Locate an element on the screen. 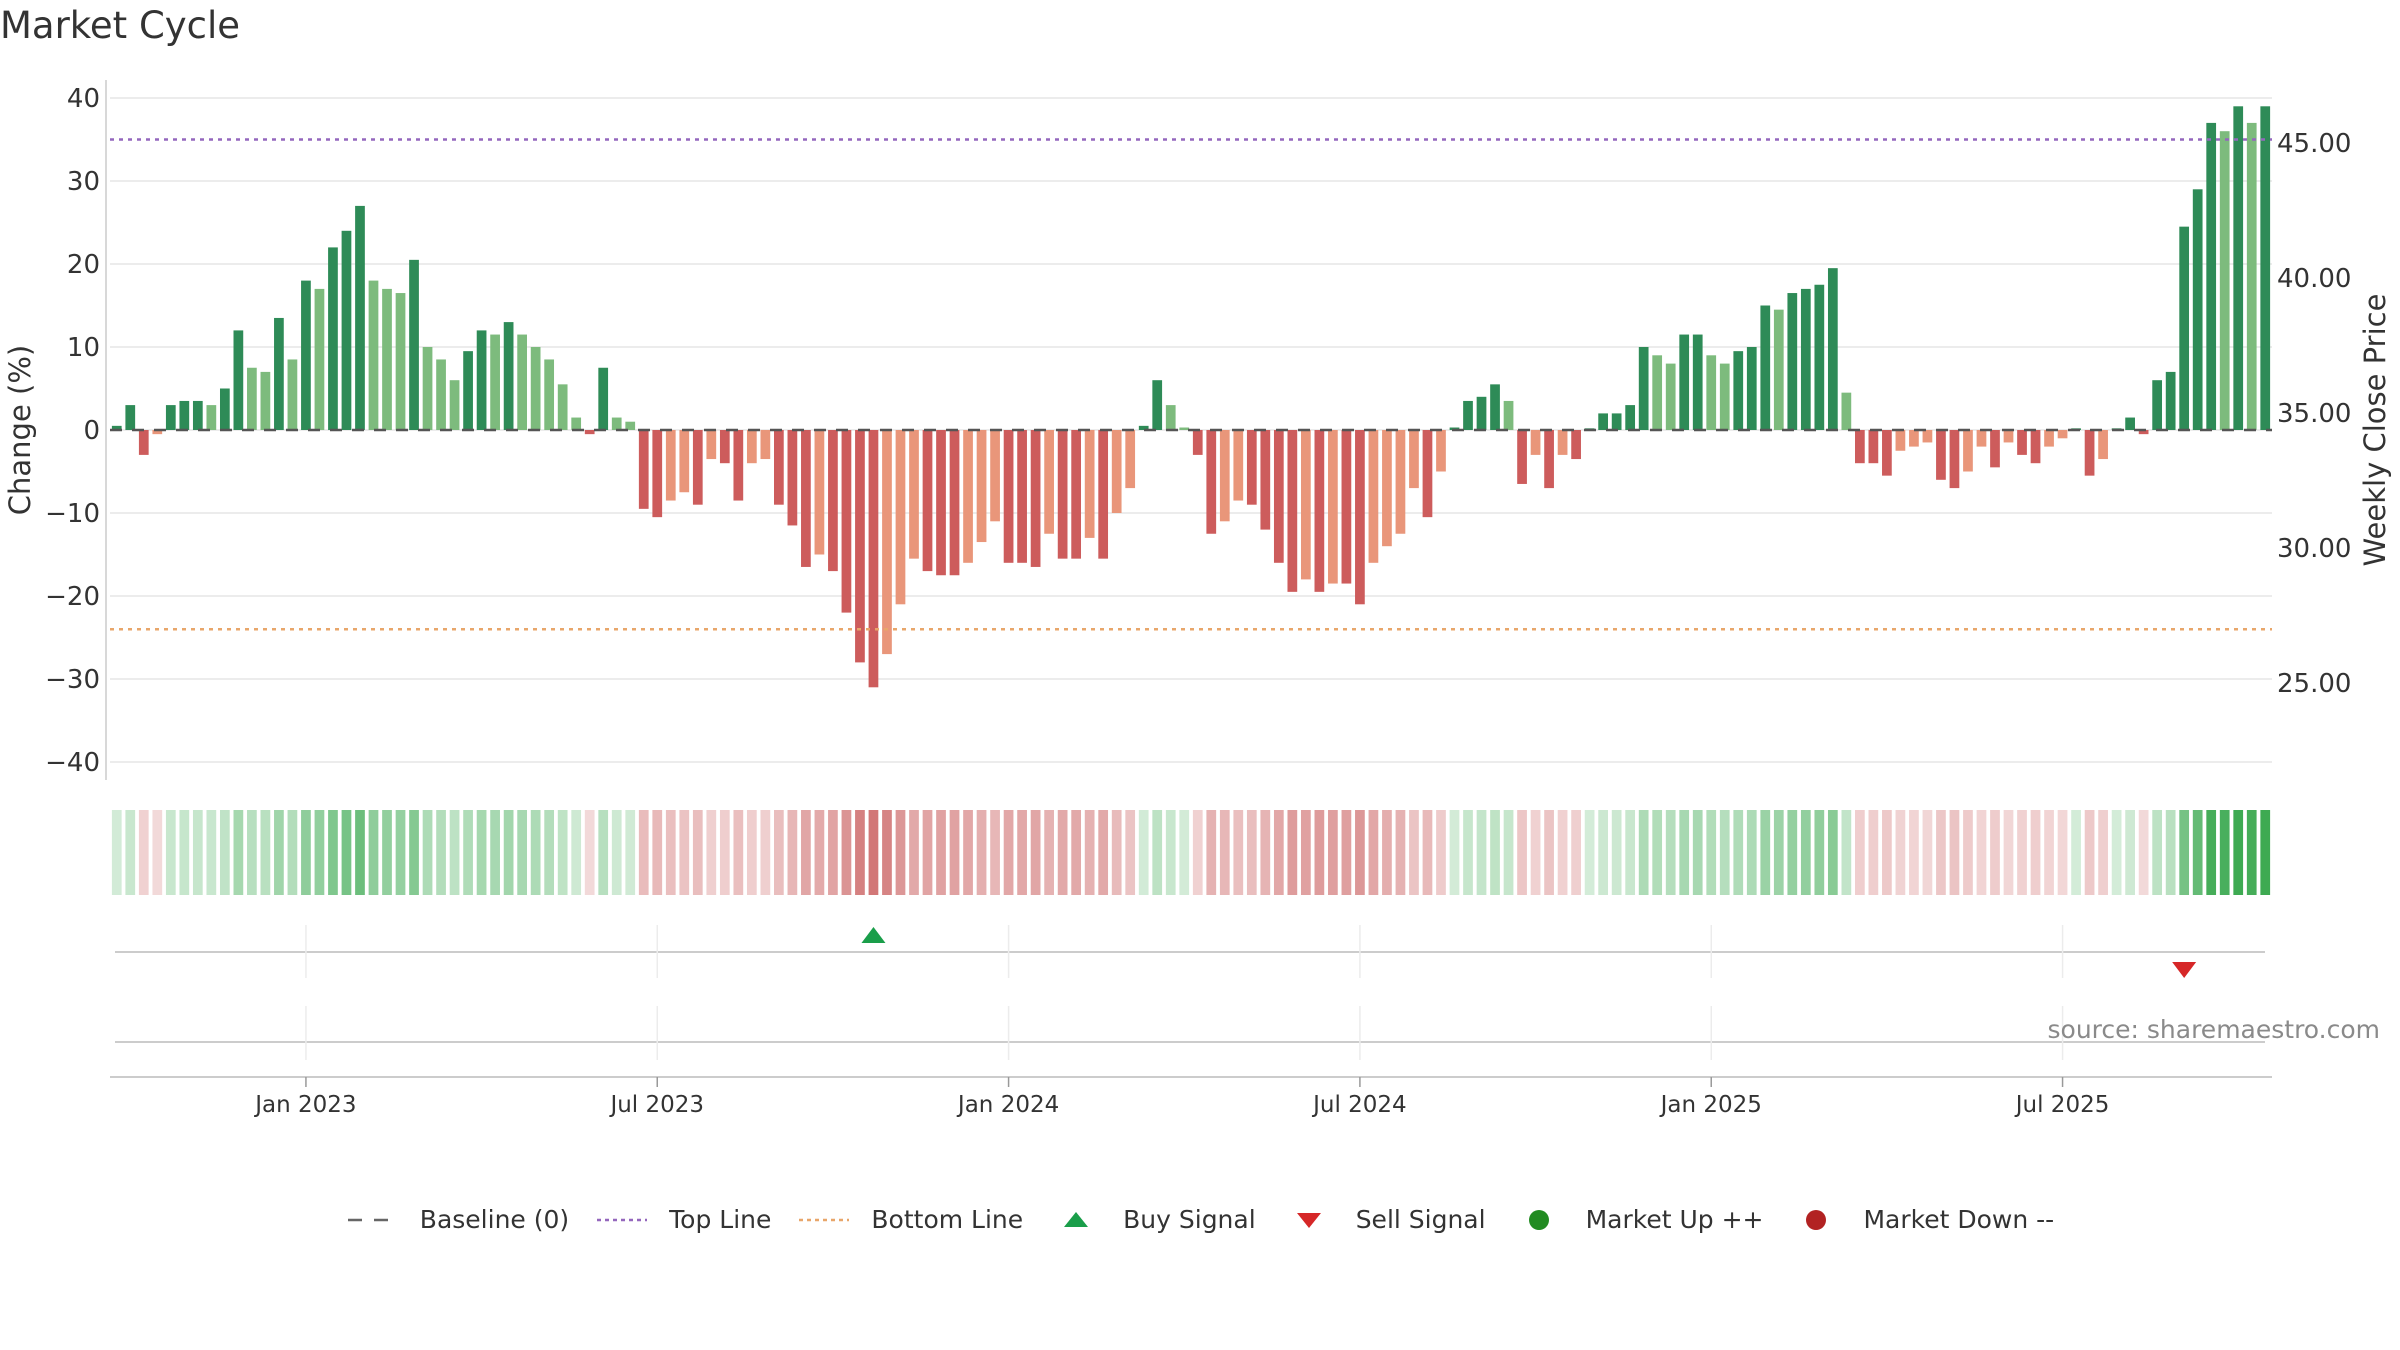  legend-label: Bottom Line is located at coordinates (947, 1219).